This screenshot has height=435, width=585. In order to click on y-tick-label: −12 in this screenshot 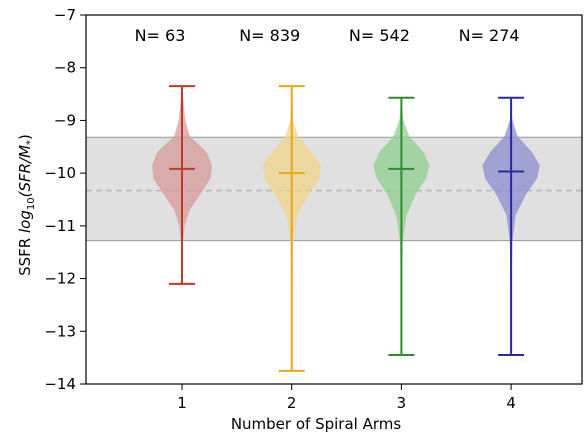, I will do `click(60, 279)`.